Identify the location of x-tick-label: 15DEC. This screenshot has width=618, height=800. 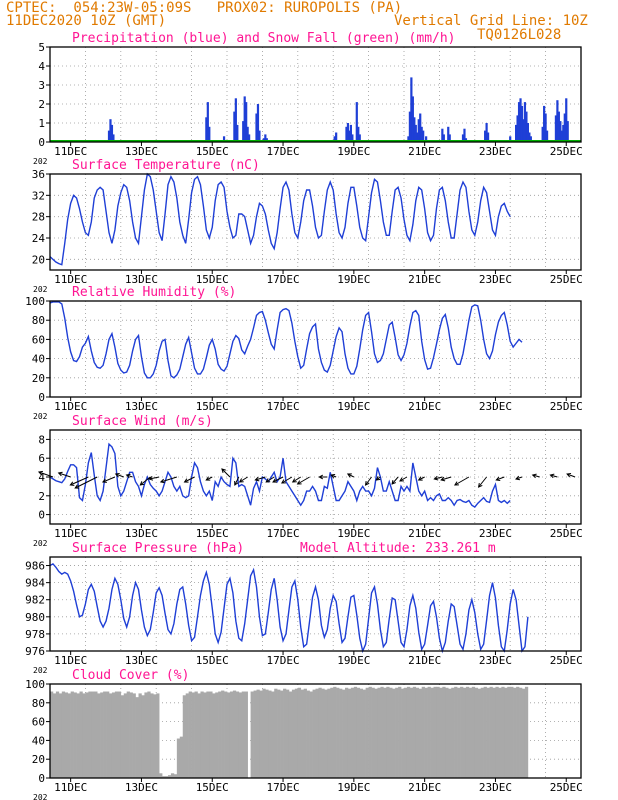
(212, 660).